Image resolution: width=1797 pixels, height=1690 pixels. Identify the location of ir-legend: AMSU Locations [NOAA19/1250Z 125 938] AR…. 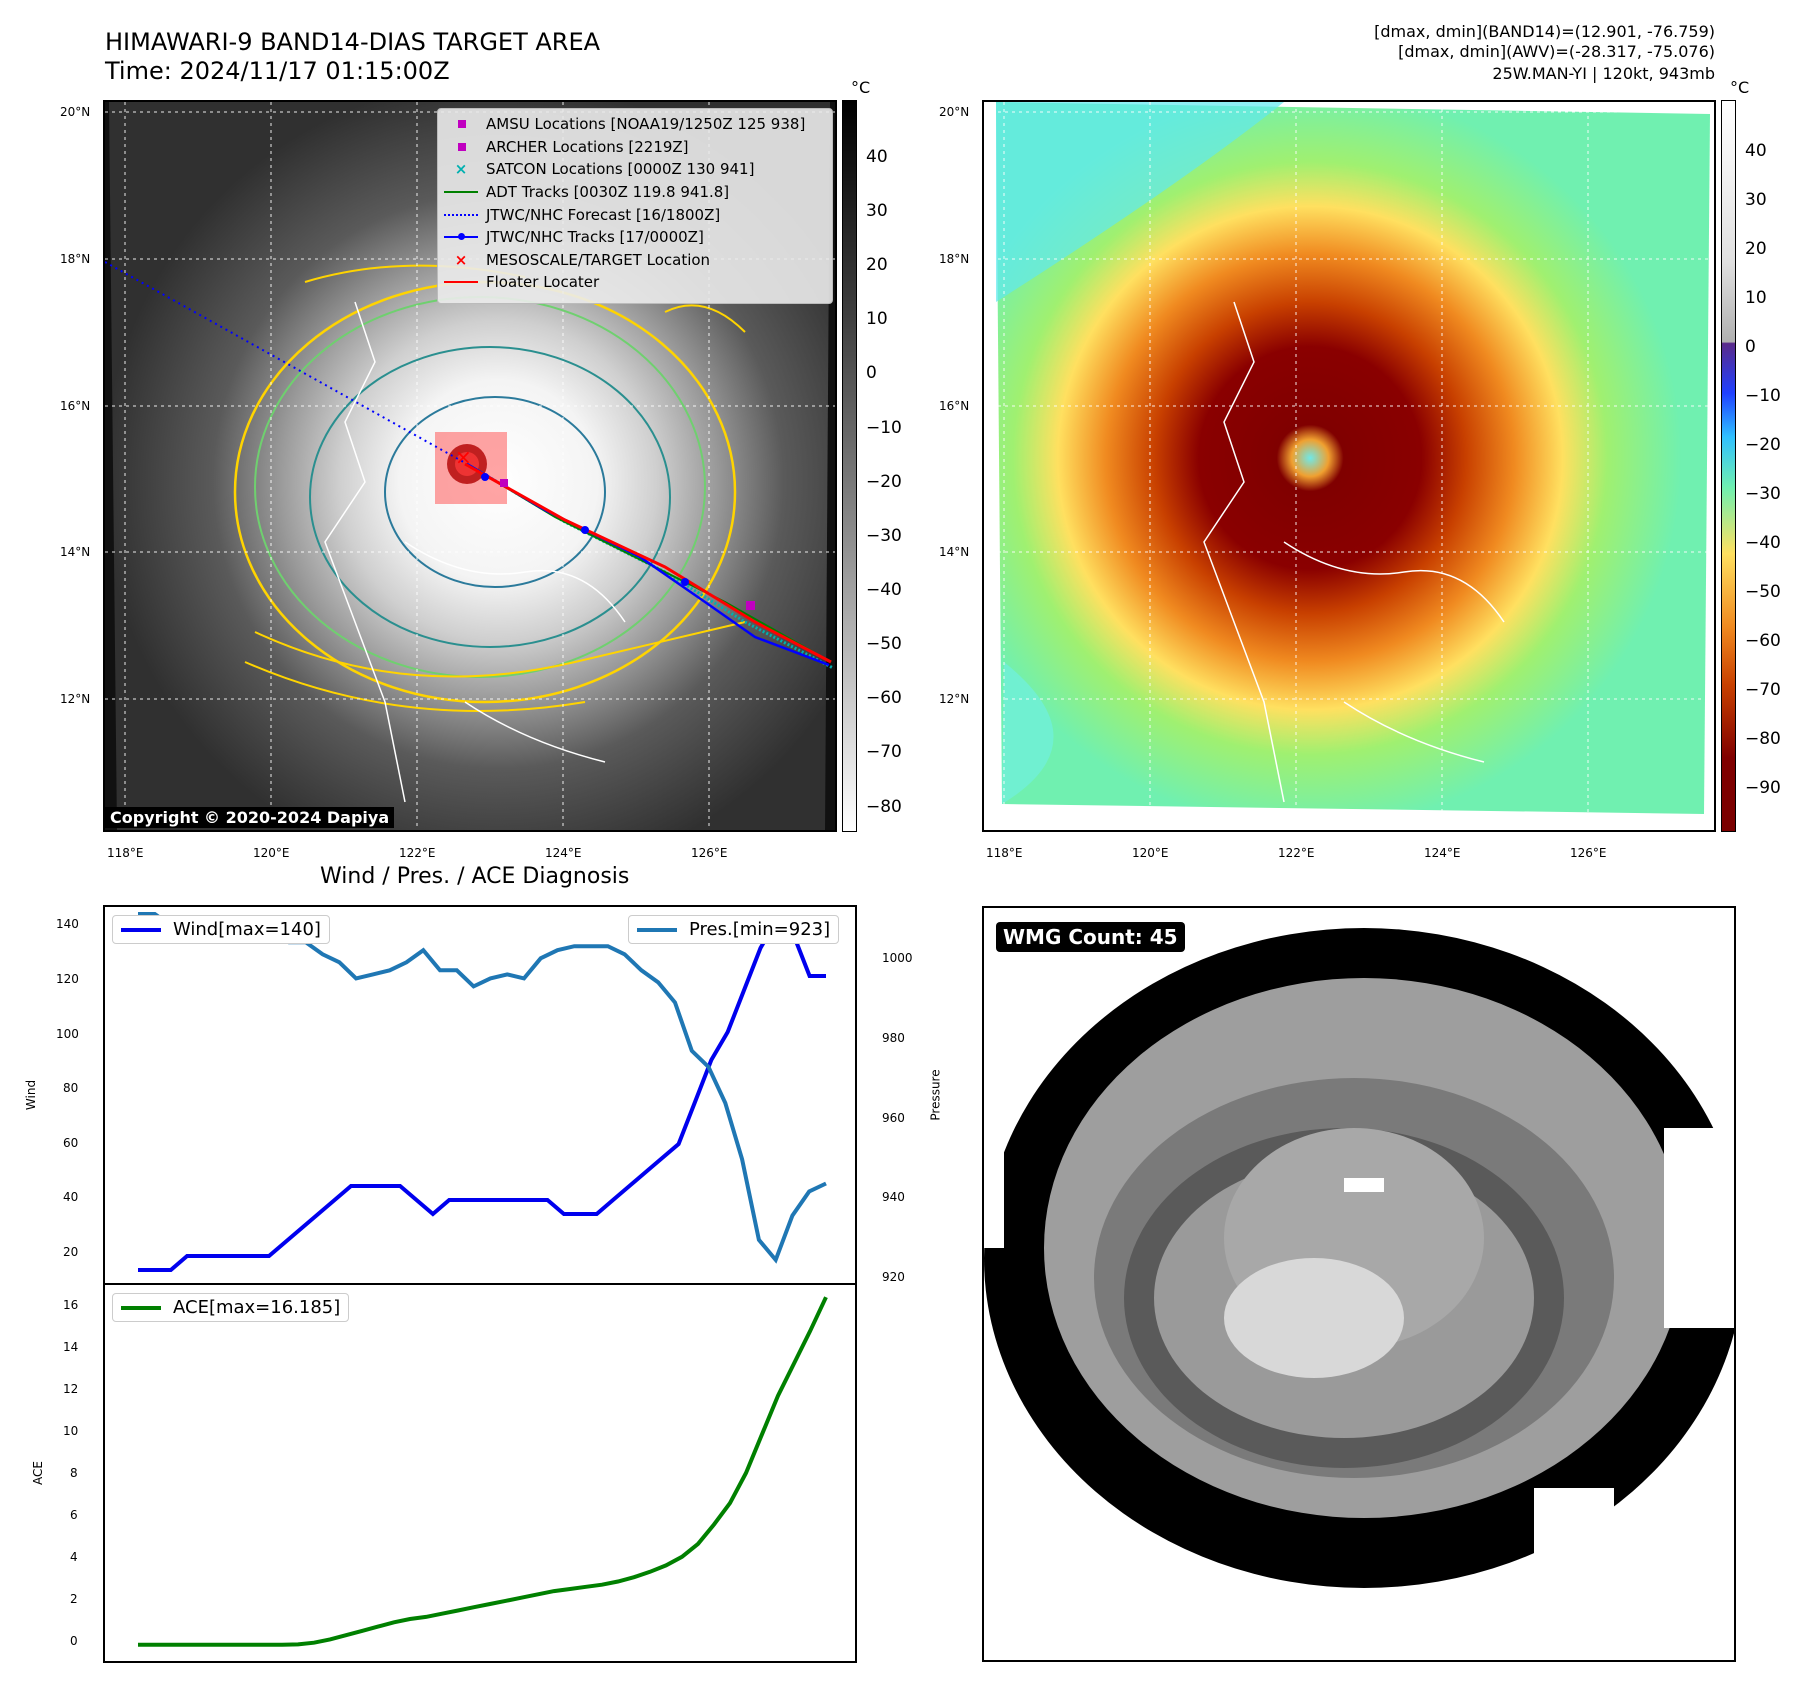
(635, 206).